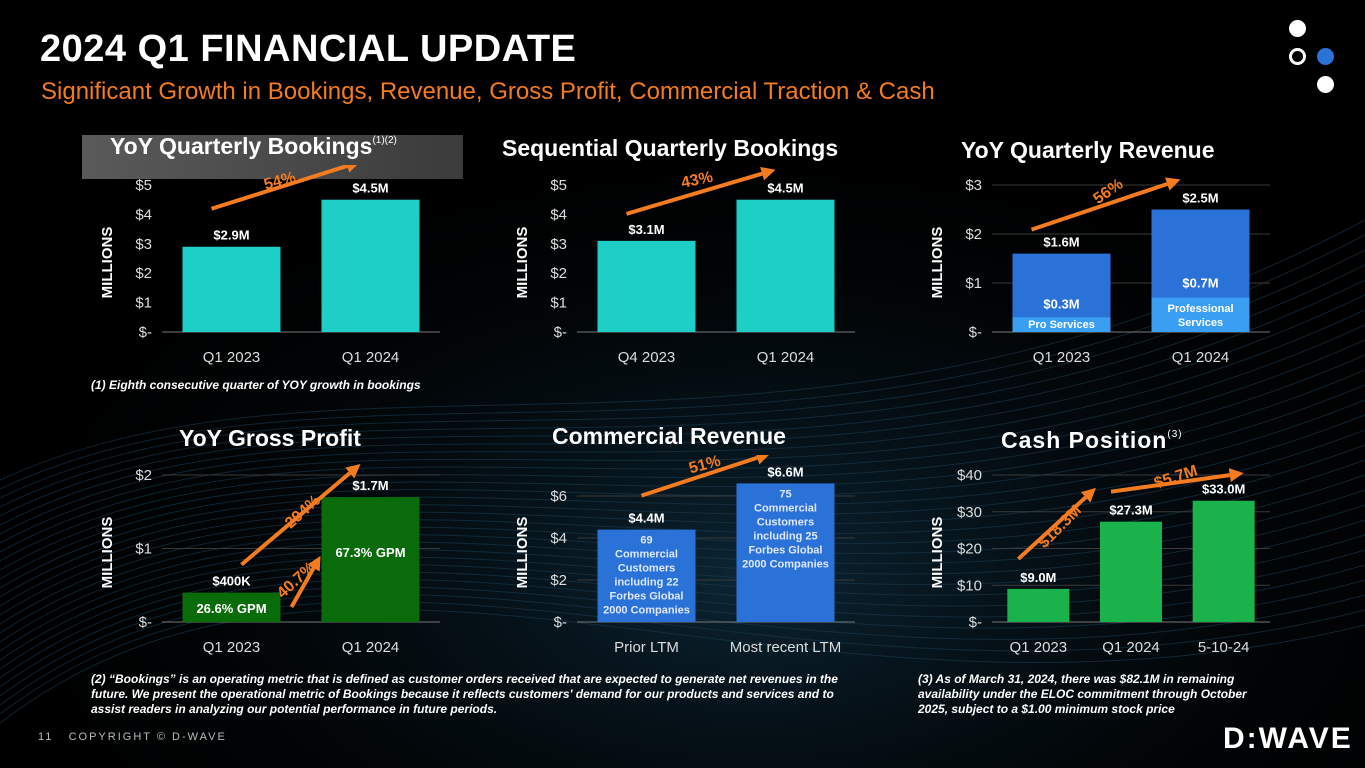  I want to click on chart-title-yoy-bookings: YoY Quarterly Bookings(1)(2), so click(253, 146).